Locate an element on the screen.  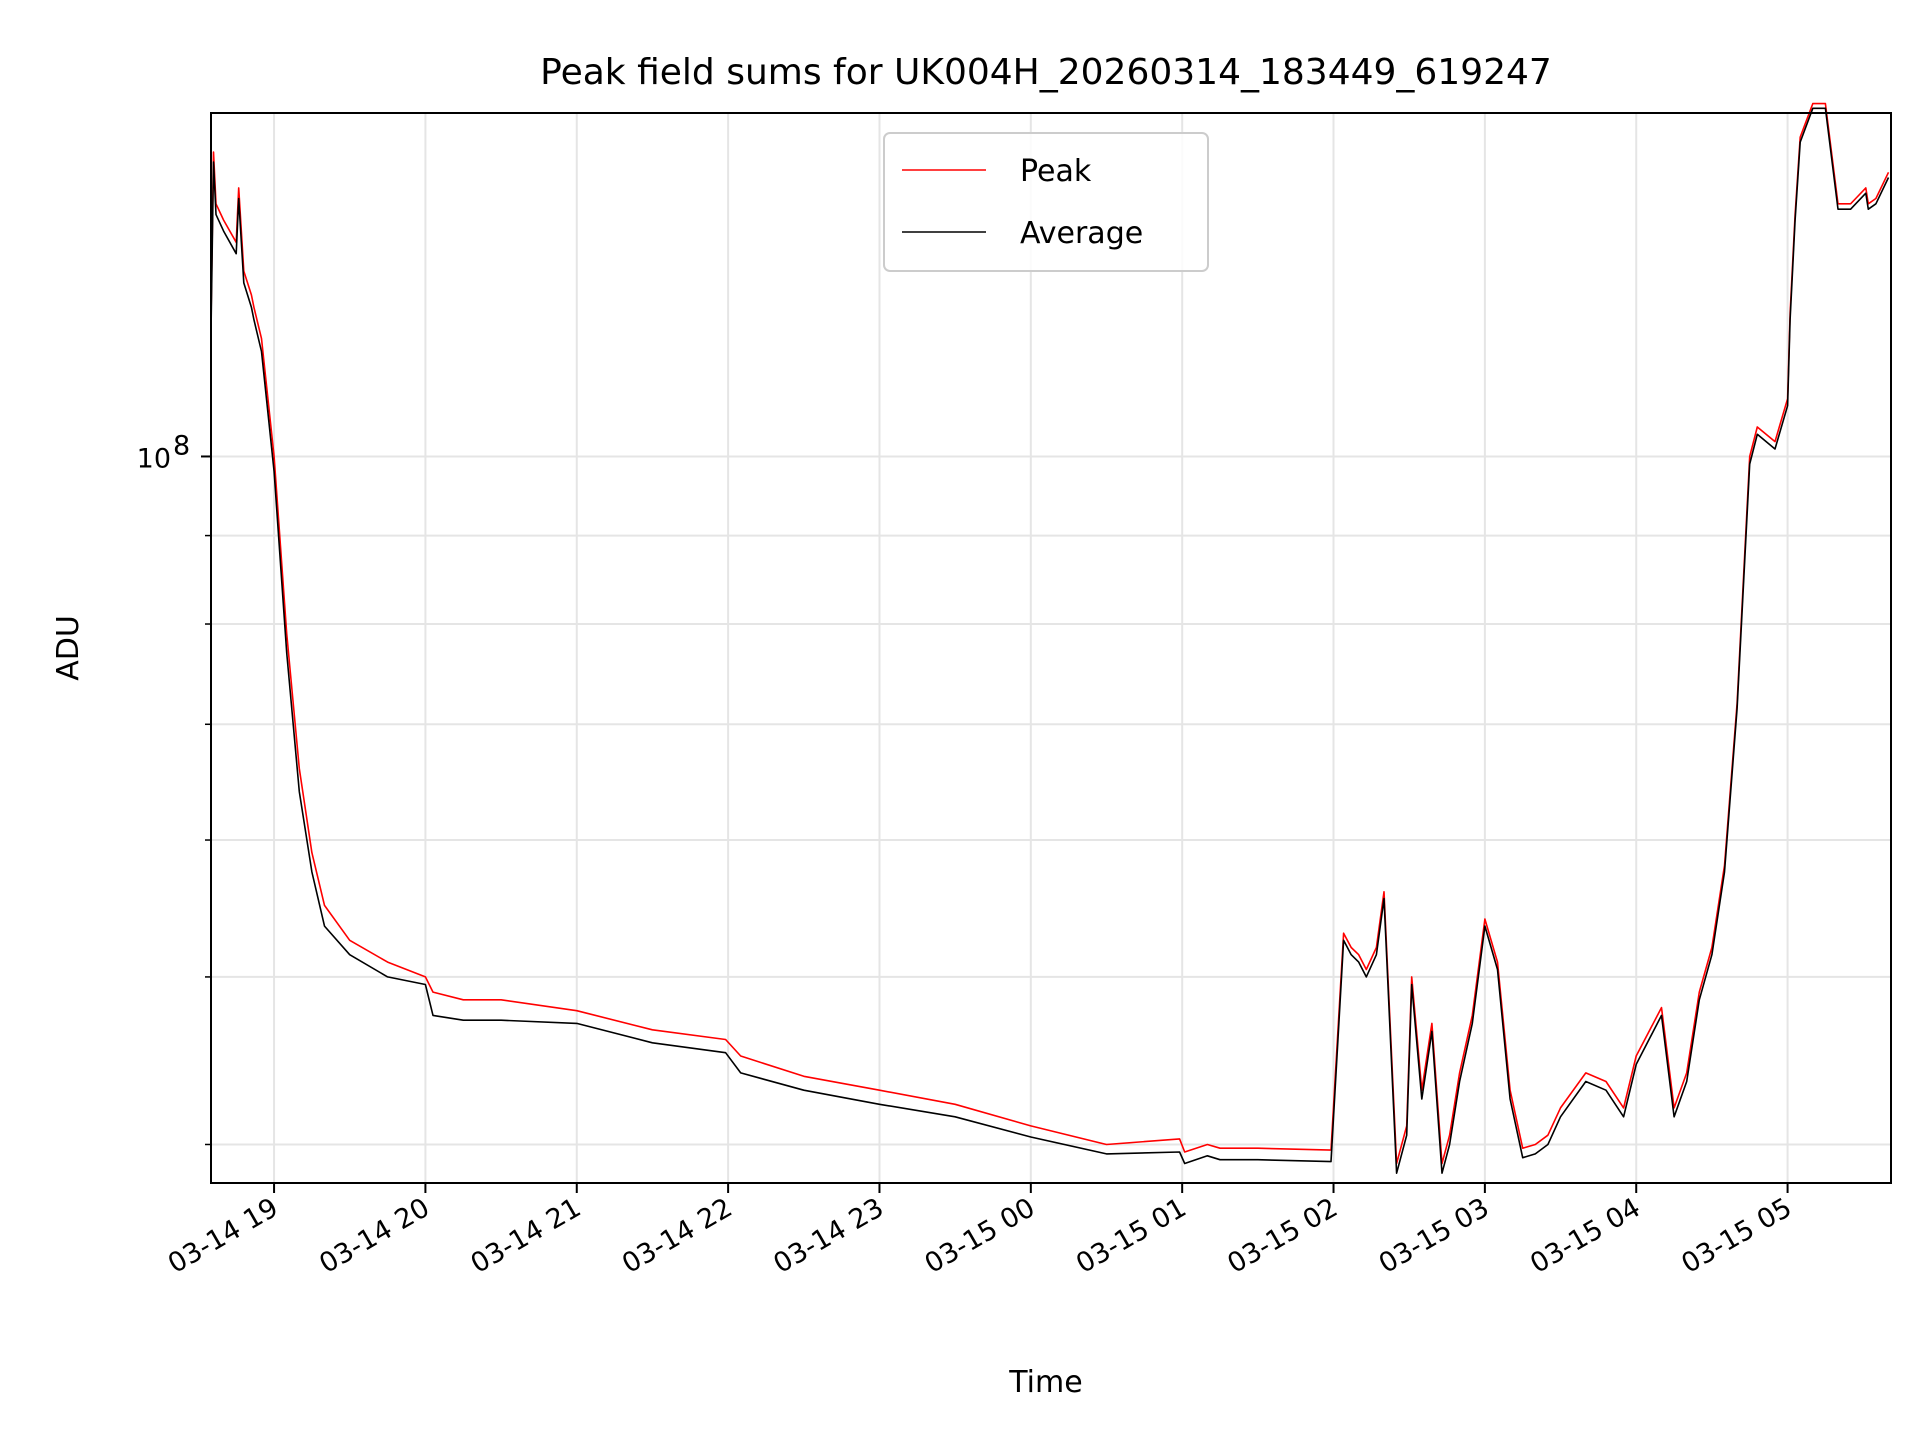
y-tick-label-base: 10 is located at coordinates (154, 458).